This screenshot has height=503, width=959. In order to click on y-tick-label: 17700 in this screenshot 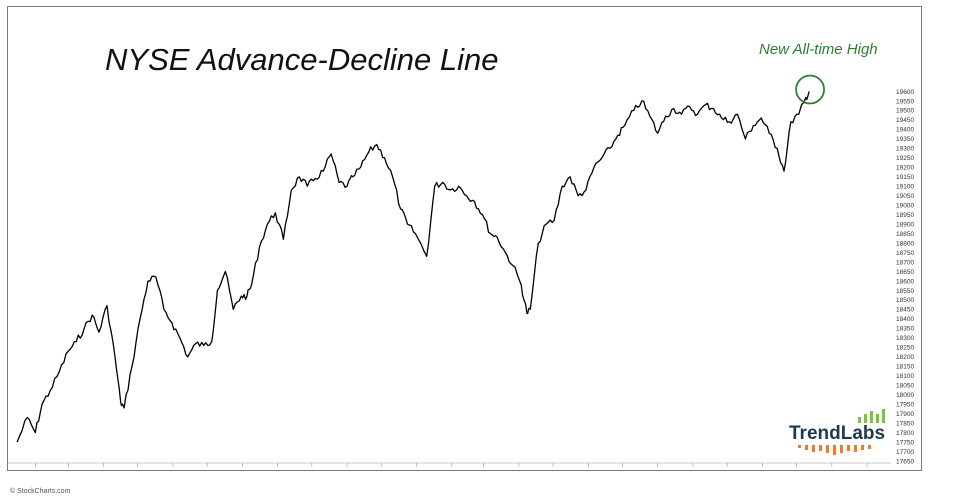, I will do `click(905, 452)`.